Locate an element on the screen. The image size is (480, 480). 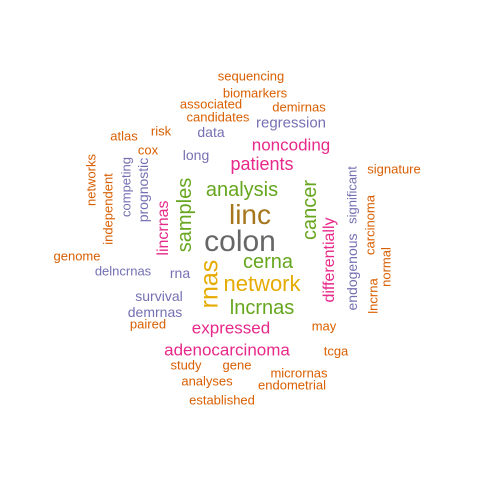
cloud-word-analysis: analysis is located at coordinates (242, 190).